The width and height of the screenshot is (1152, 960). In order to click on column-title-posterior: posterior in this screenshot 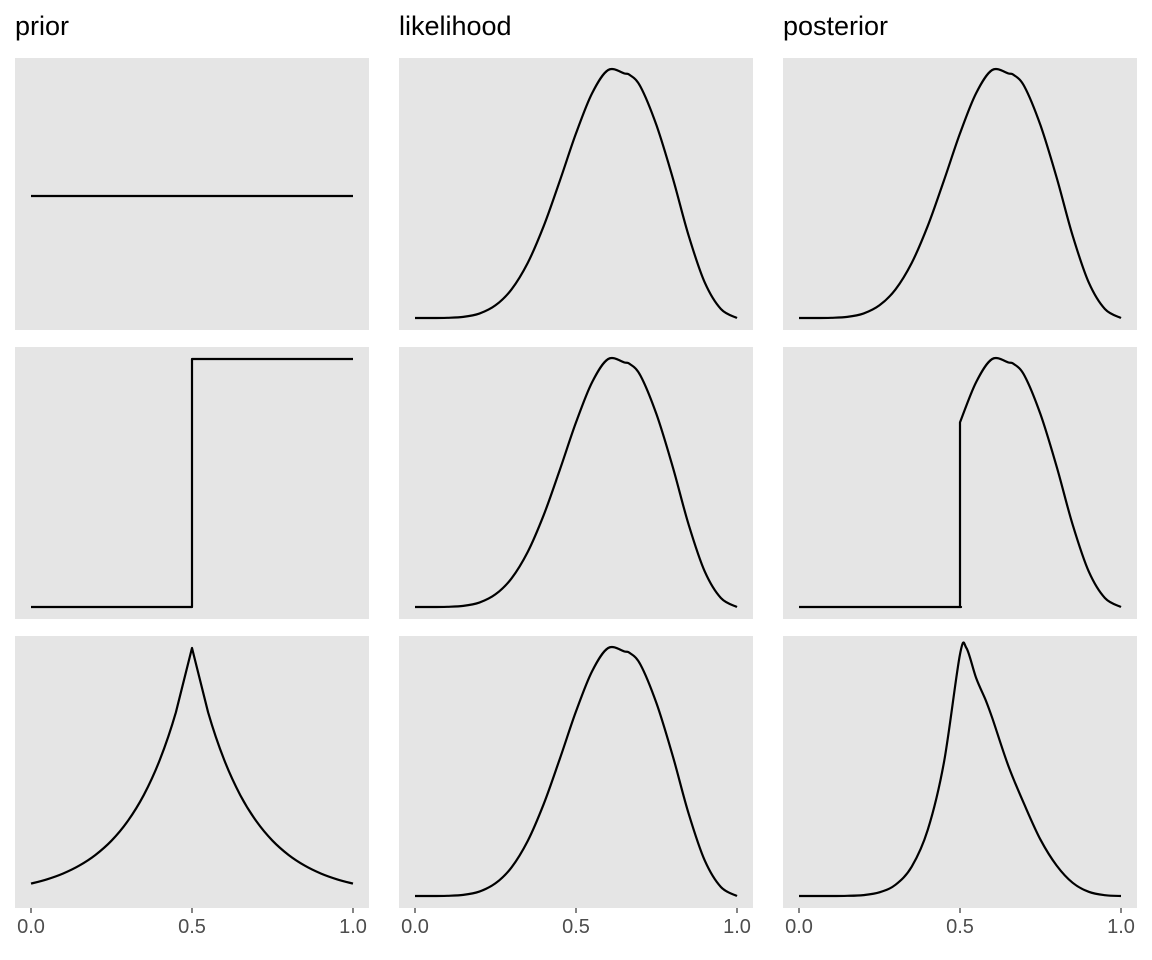, I will do `click(836, 26)`.